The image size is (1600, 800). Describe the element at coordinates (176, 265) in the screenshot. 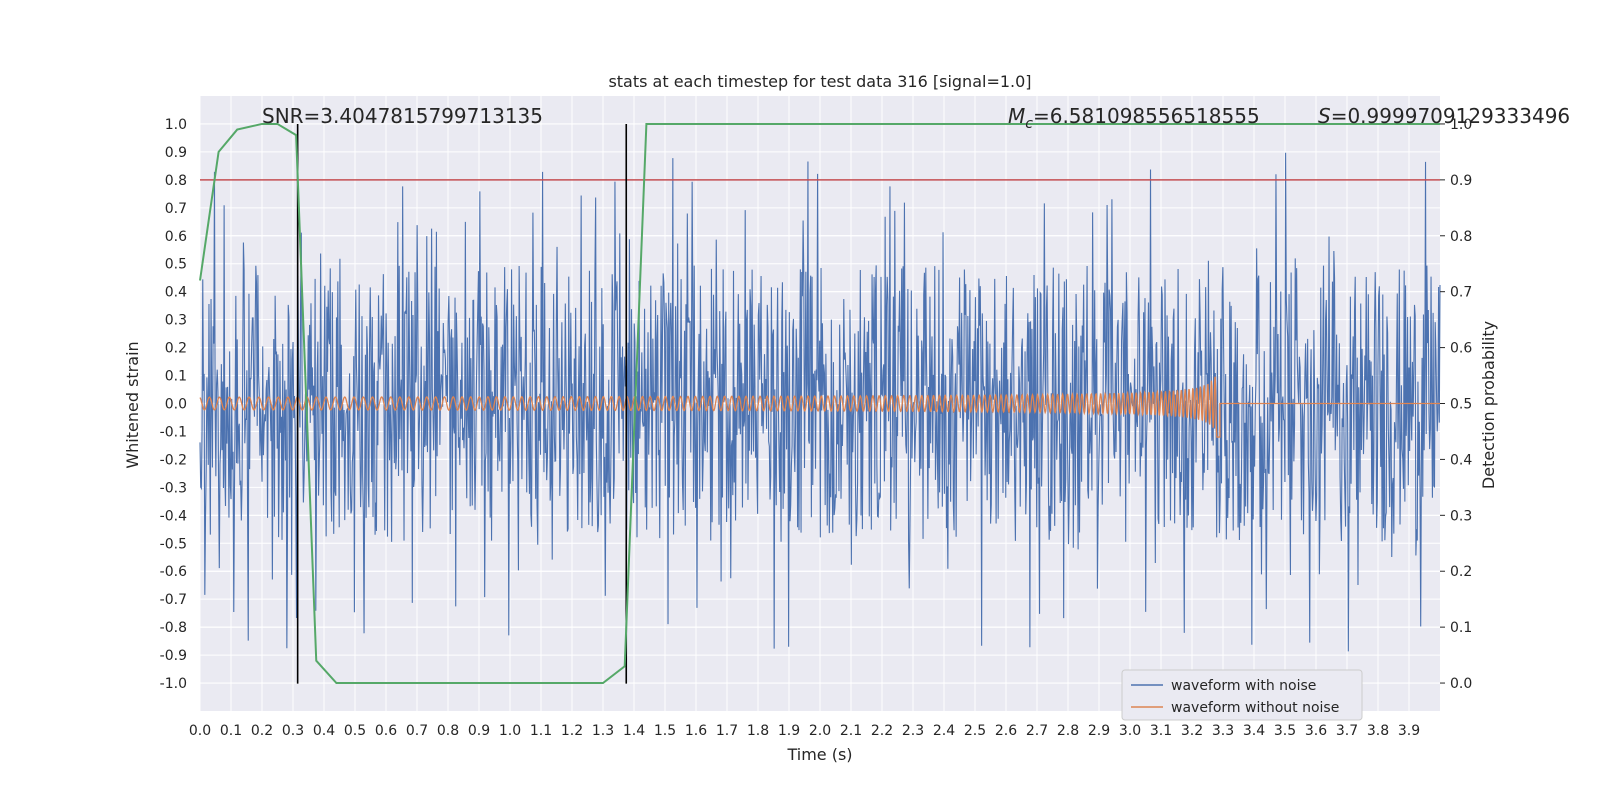

I see `y-tick-label: 0.5` at that location.